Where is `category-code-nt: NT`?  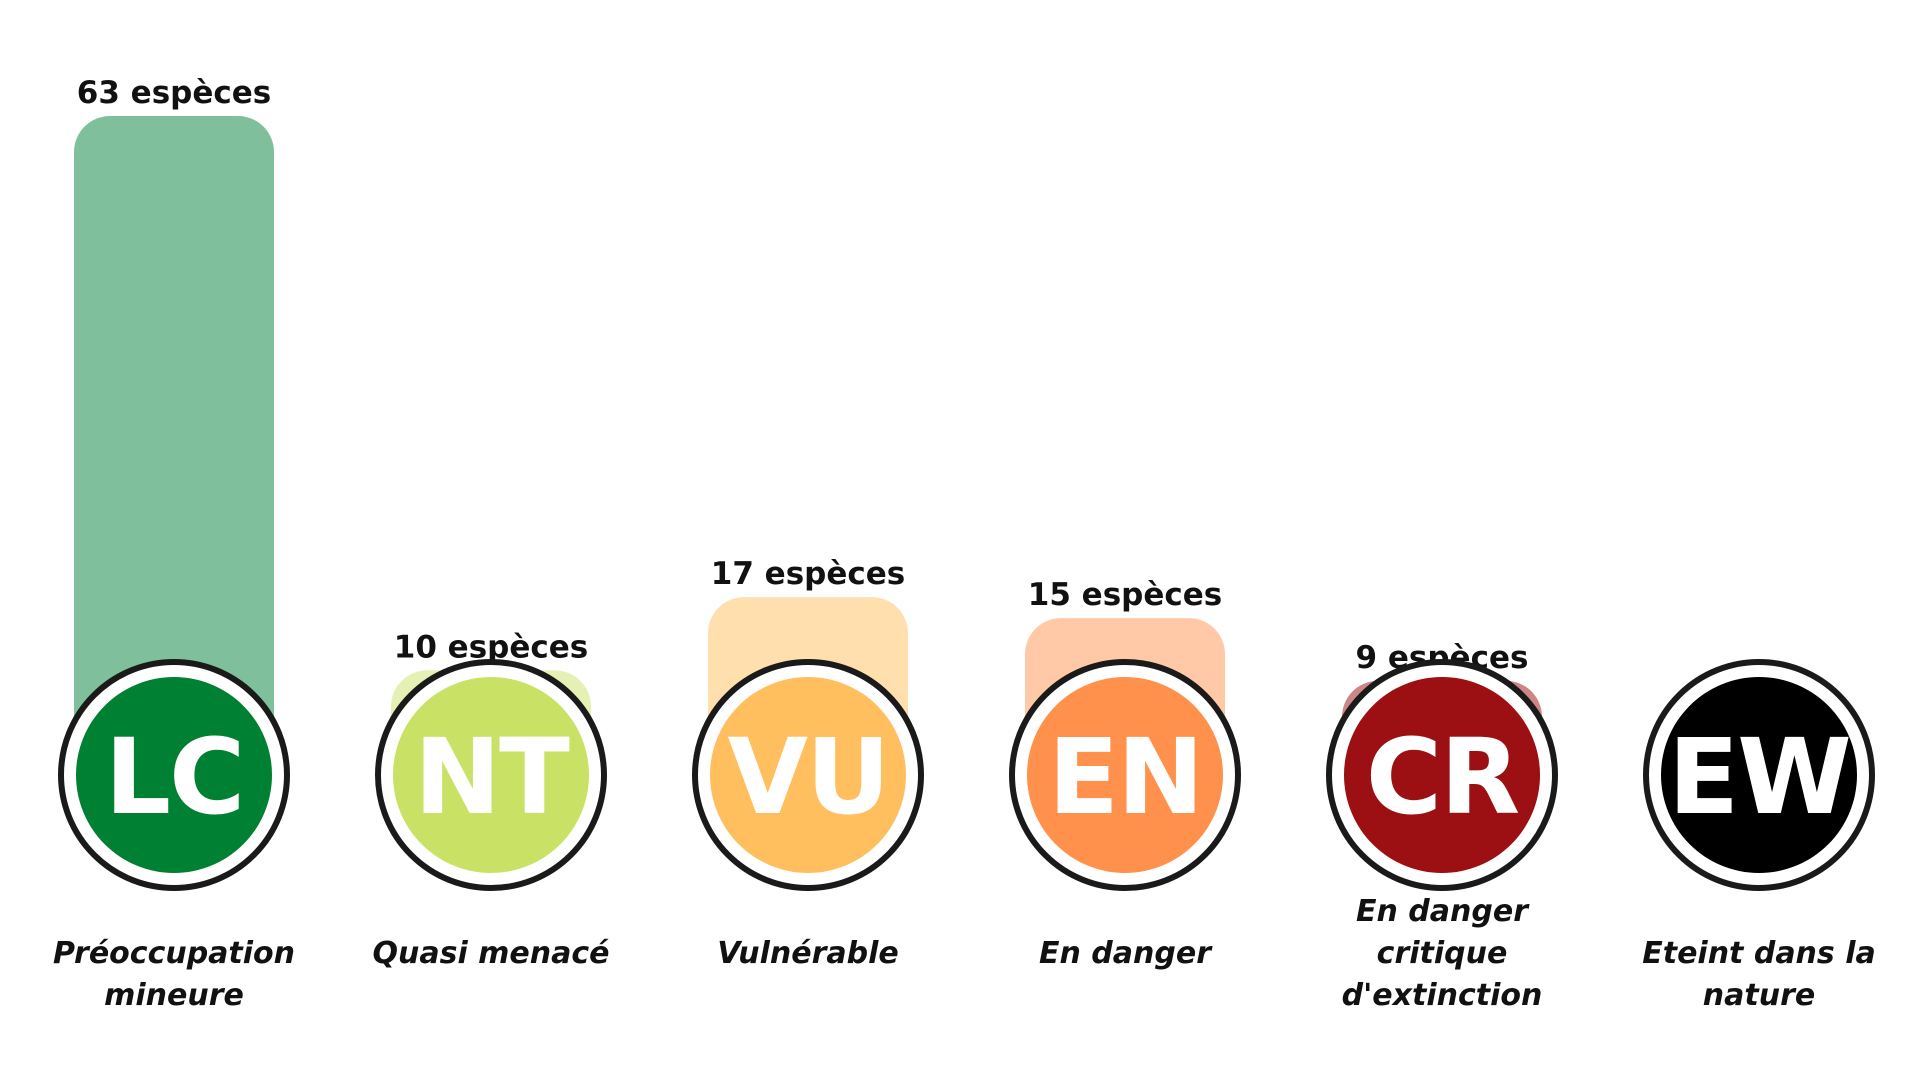 category-code-nt: NT is located at coordinates (492, 777).